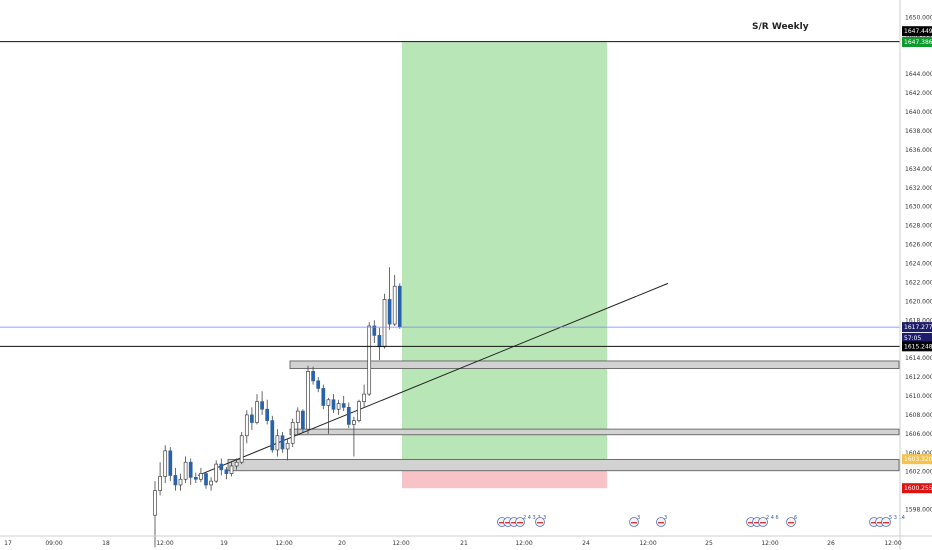 This screenshot has width=932, height=550. What do you see at coordinates (918, 510) in the screenshot?
I see `price-tick-label: 1598.000` at bounding box center [918, 510].